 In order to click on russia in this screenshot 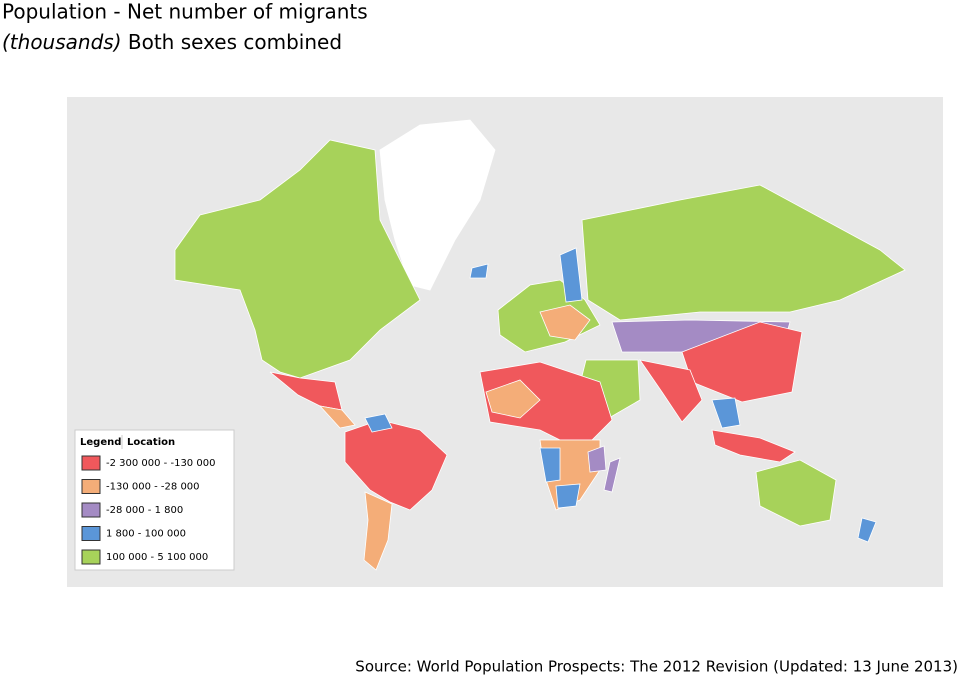, I will do `click(743, 252)`.